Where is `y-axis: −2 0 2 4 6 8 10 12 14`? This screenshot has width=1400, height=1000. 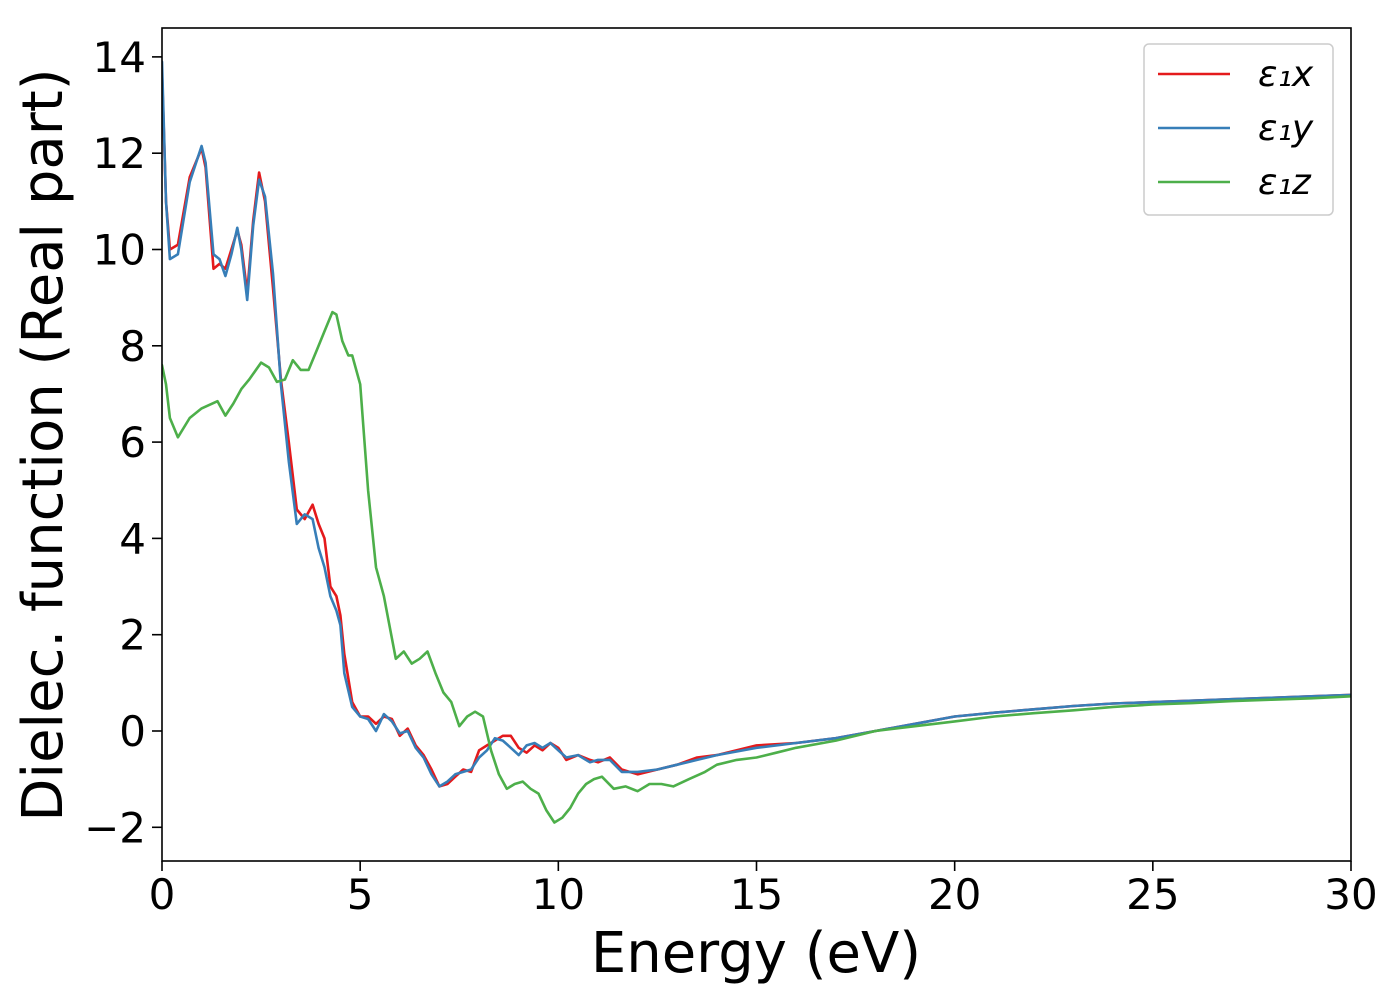
y-axis: −2 0 2 4 6 8 10 12 14 is located at coordinates (123, 442).